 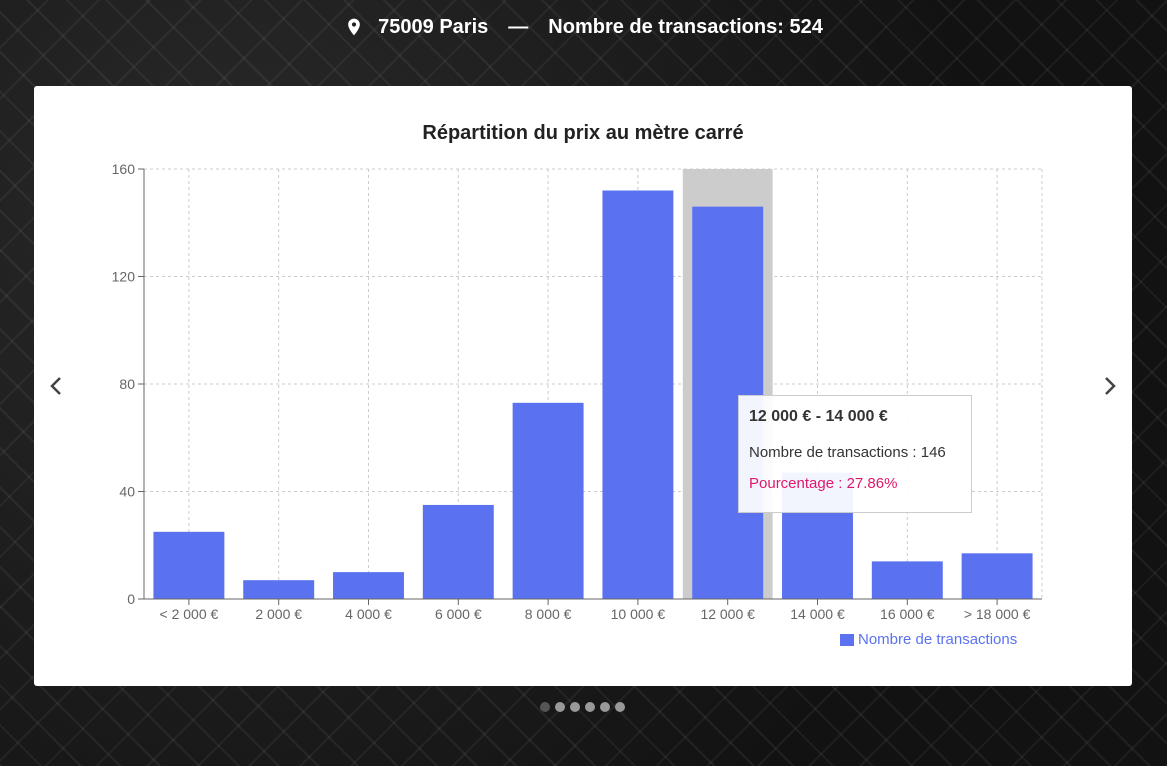 I want to click on y-tick-label: 160, so click(x=124, y=169).